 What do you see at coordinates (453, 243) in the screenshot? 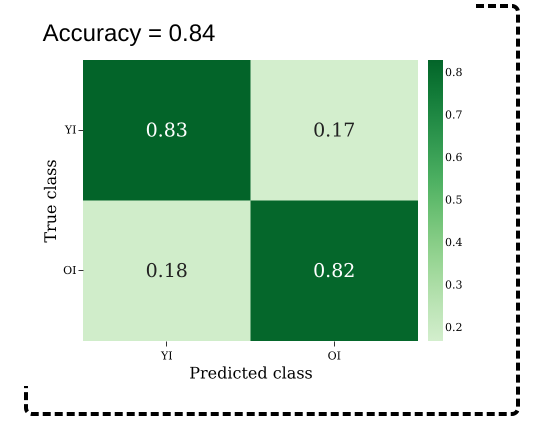
I see `color-bar-label: 0.4` at bounding box center [453, 243].